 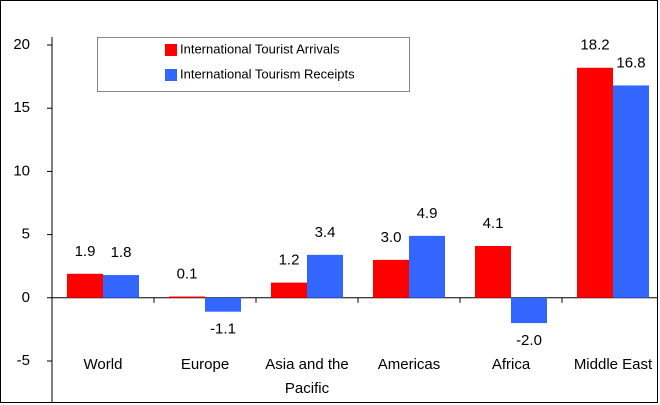 I want to click on value-label: 3.0, so click(x=391, y=237).